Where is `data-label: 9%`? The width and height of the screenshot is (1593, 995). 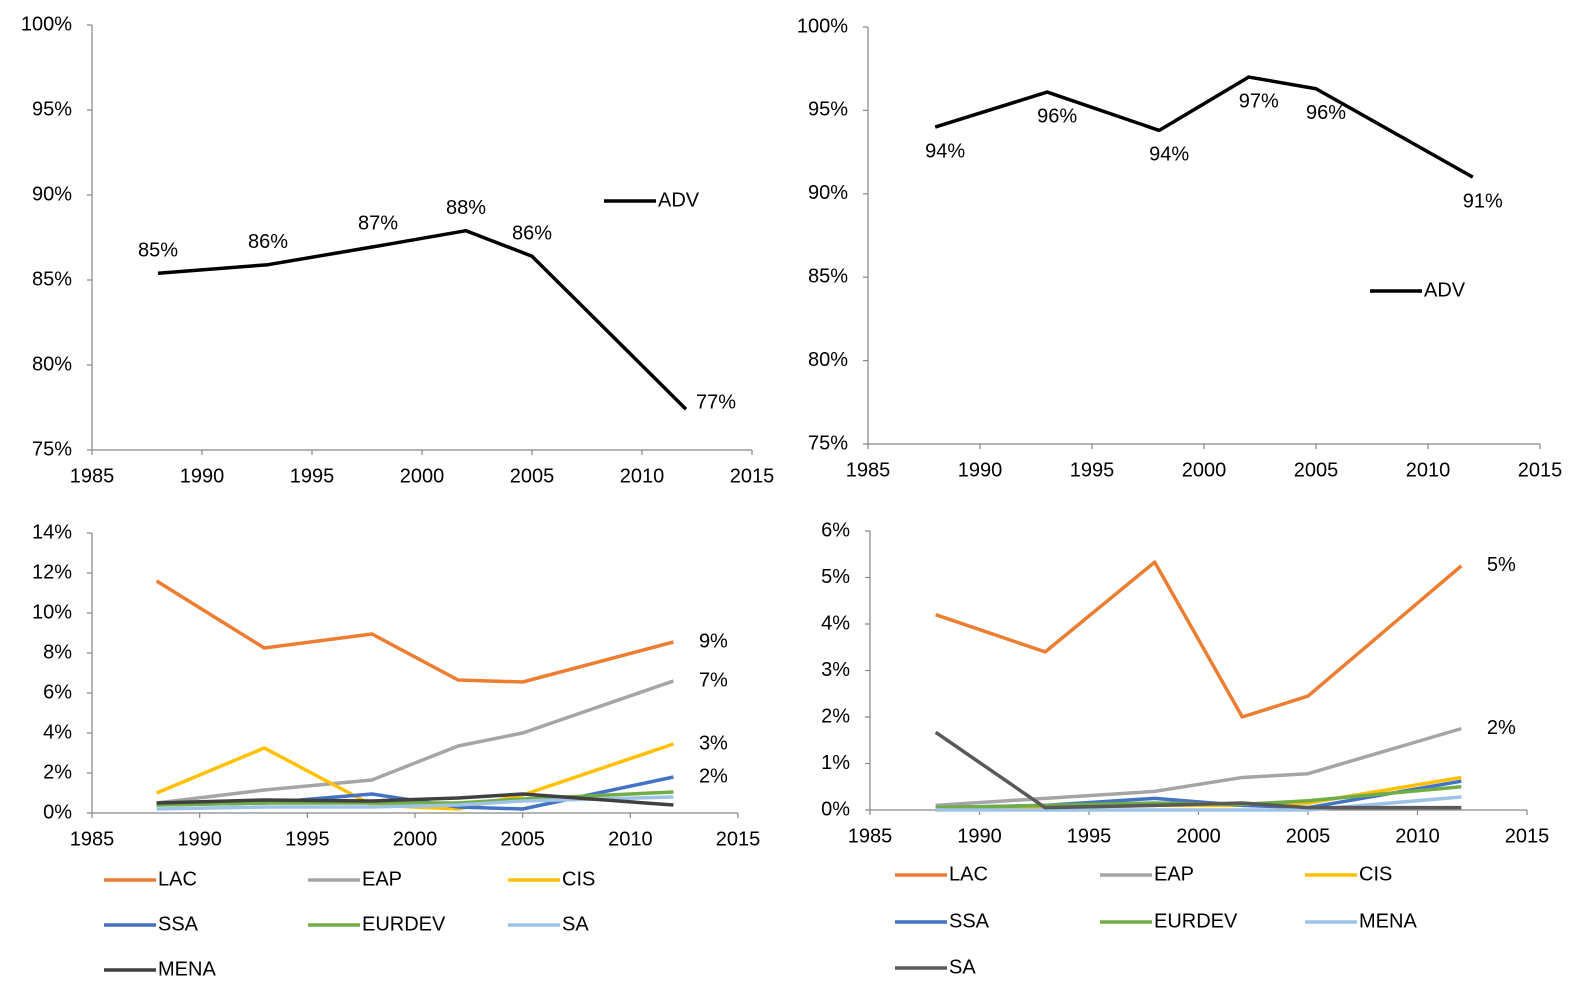
data-label: 9% is located at coordinates (713, 641).